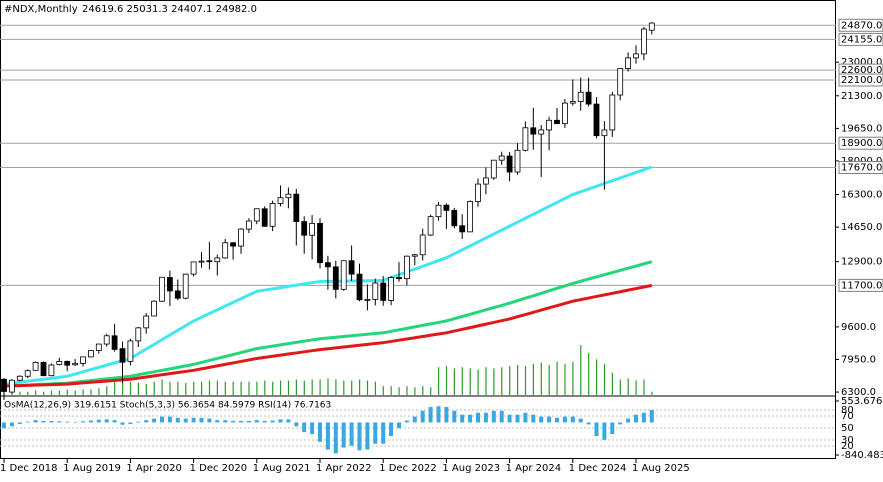 The height and width of the screenshot is (482, 883). Describe the element at coordinates (847, 440) in the screenshot. I see `stoch-level-label: 30` at that location.